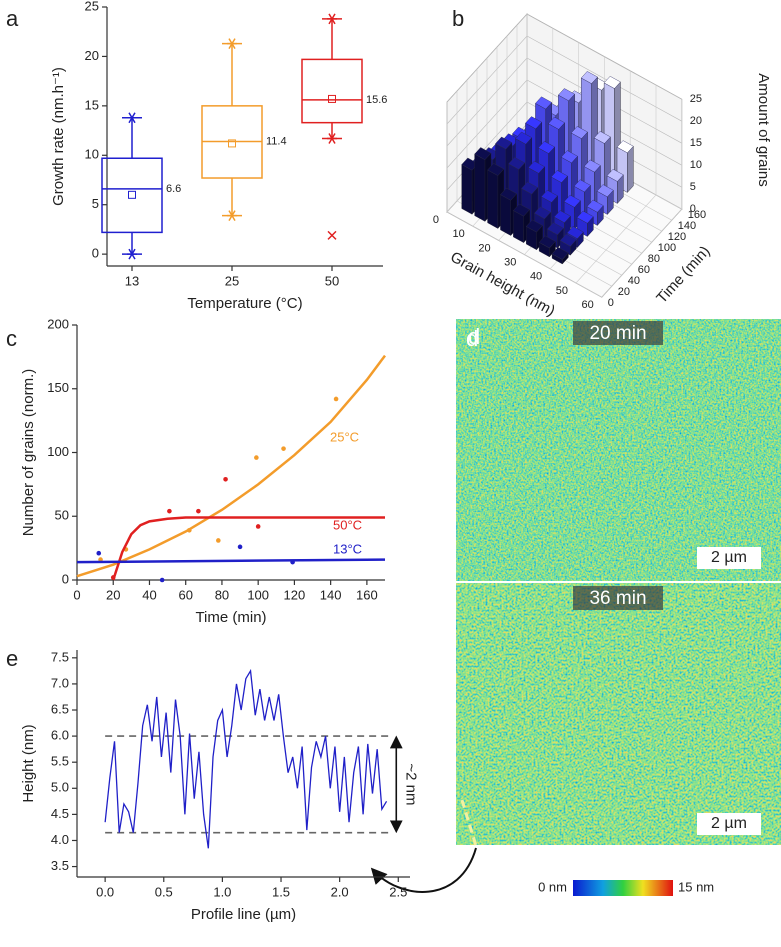 This screenshot has width=781, height=947. Describe the element at coordinates (677, 237) in the screenshot. I see `y-tick-label: 120` at that location.